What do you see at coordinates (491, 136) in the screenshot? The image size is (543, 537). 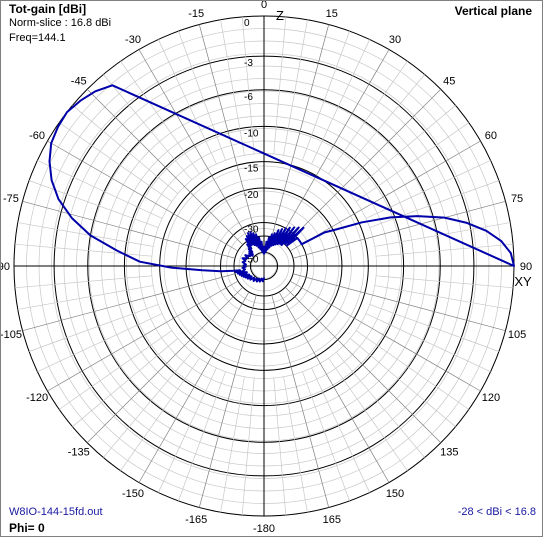 I see `angle-tick-label: 60` at bounding box center [491, 136].